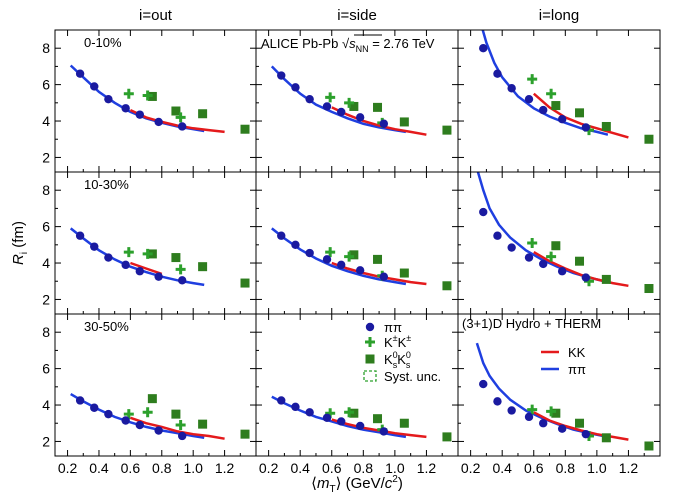  I want to click on y-tick-label: 8, so click(46, 190).